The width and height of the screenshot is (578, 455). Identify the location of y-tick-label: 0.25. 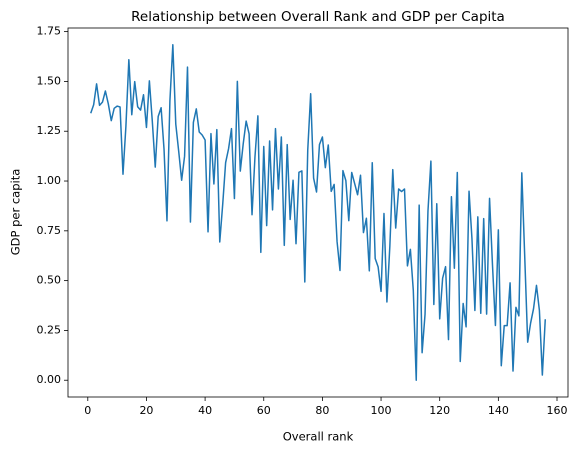
(49, 329).